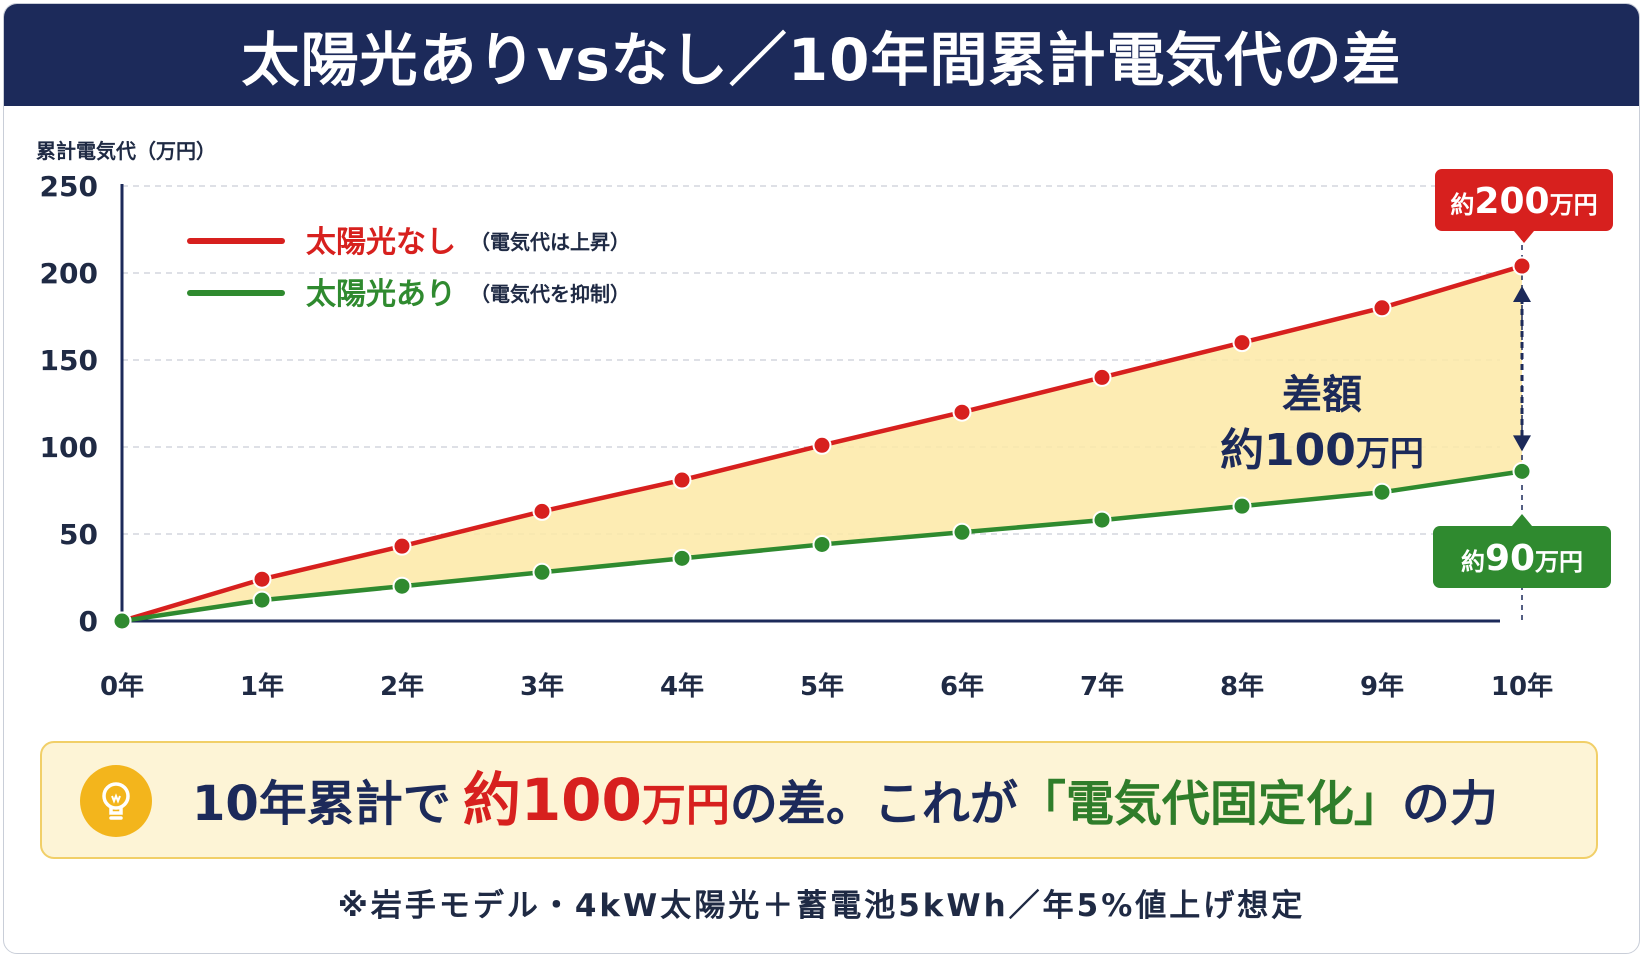  What do you see at coordinates (682, 686) in the screenshot?
I see `x-tick-label: 4年` at bounding box center [682, 686].